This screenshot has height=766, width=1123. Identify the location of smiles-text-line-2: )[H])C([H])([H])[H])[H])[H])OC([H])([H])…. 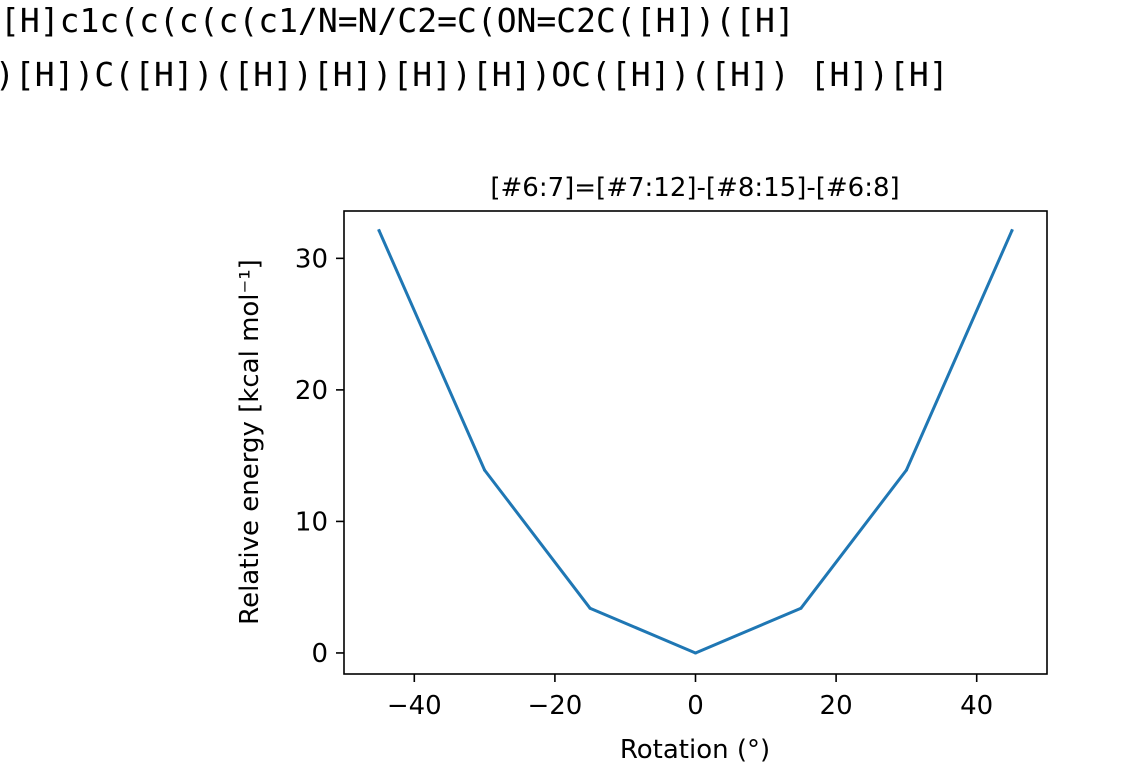
(474, 74).